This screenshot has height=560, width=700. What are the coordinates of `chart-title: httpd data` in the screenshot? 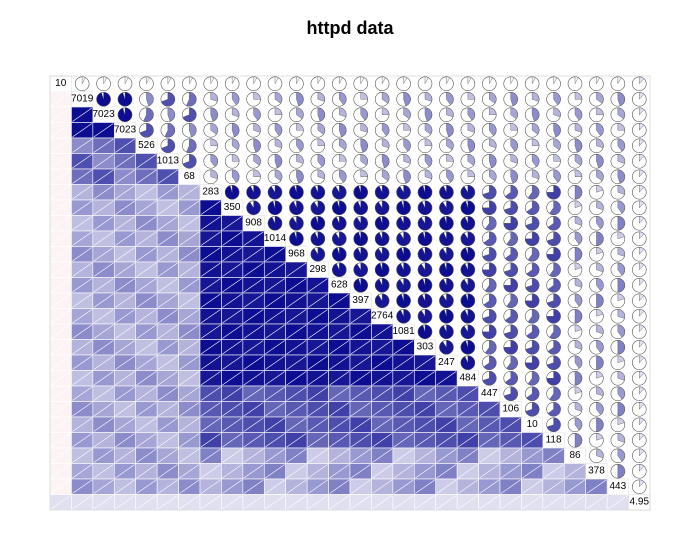 It's located at (350, 28).